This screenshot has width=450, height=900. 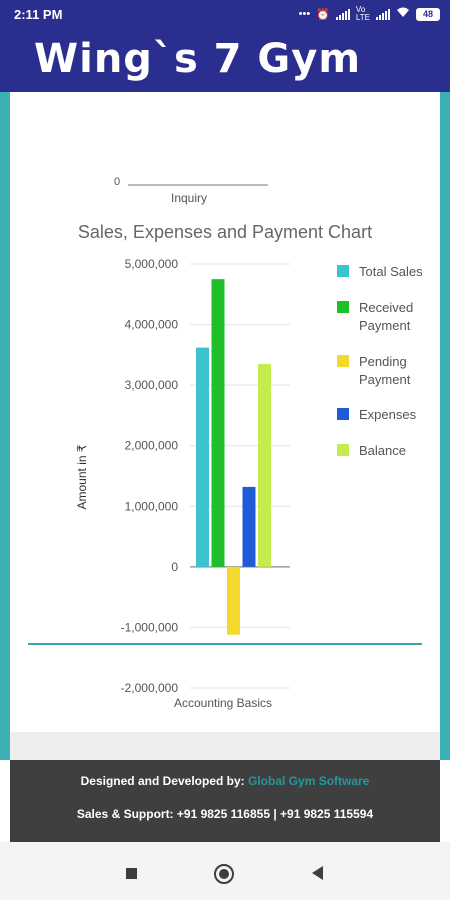 I want to click on developer-link: Global Gym Software, so click(x=309, y=781).